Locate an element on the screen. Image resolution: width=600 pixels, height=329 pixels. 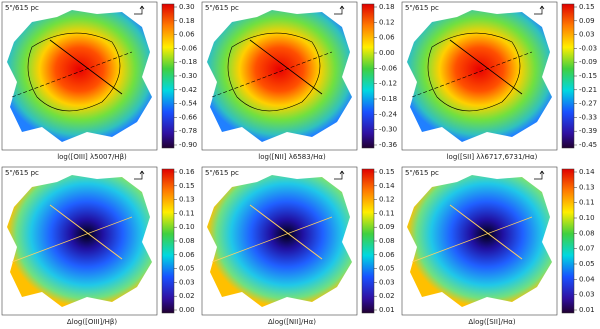
colorbar-tick-label: 0.02 is located at coordinates (387, 296).